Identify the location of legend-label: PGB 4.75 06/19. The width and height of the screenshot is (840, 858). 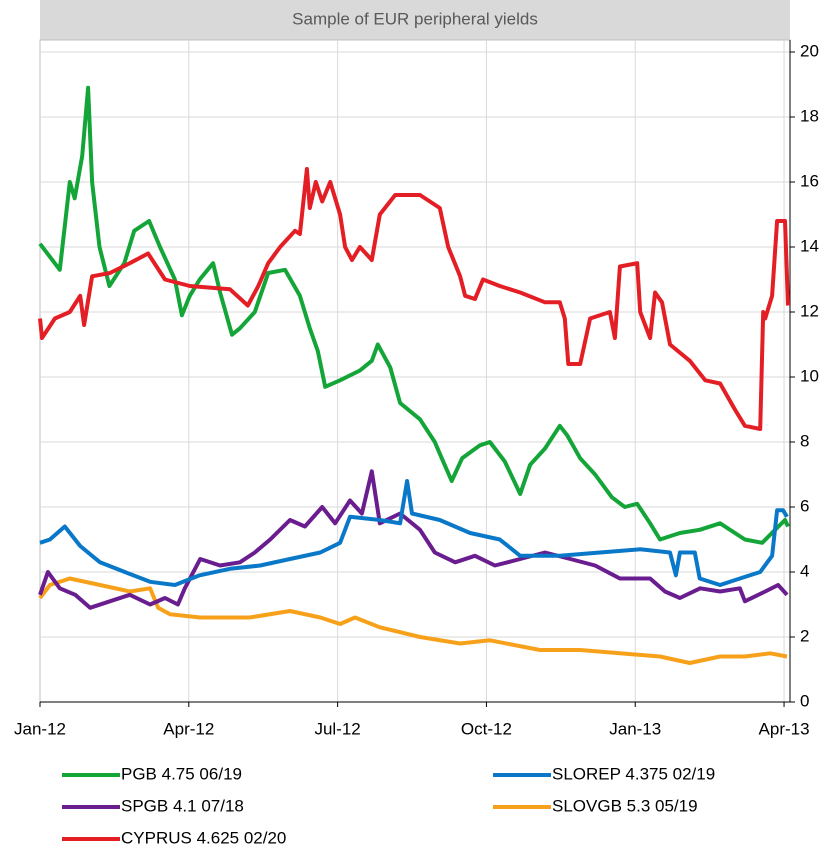
(181, 773).